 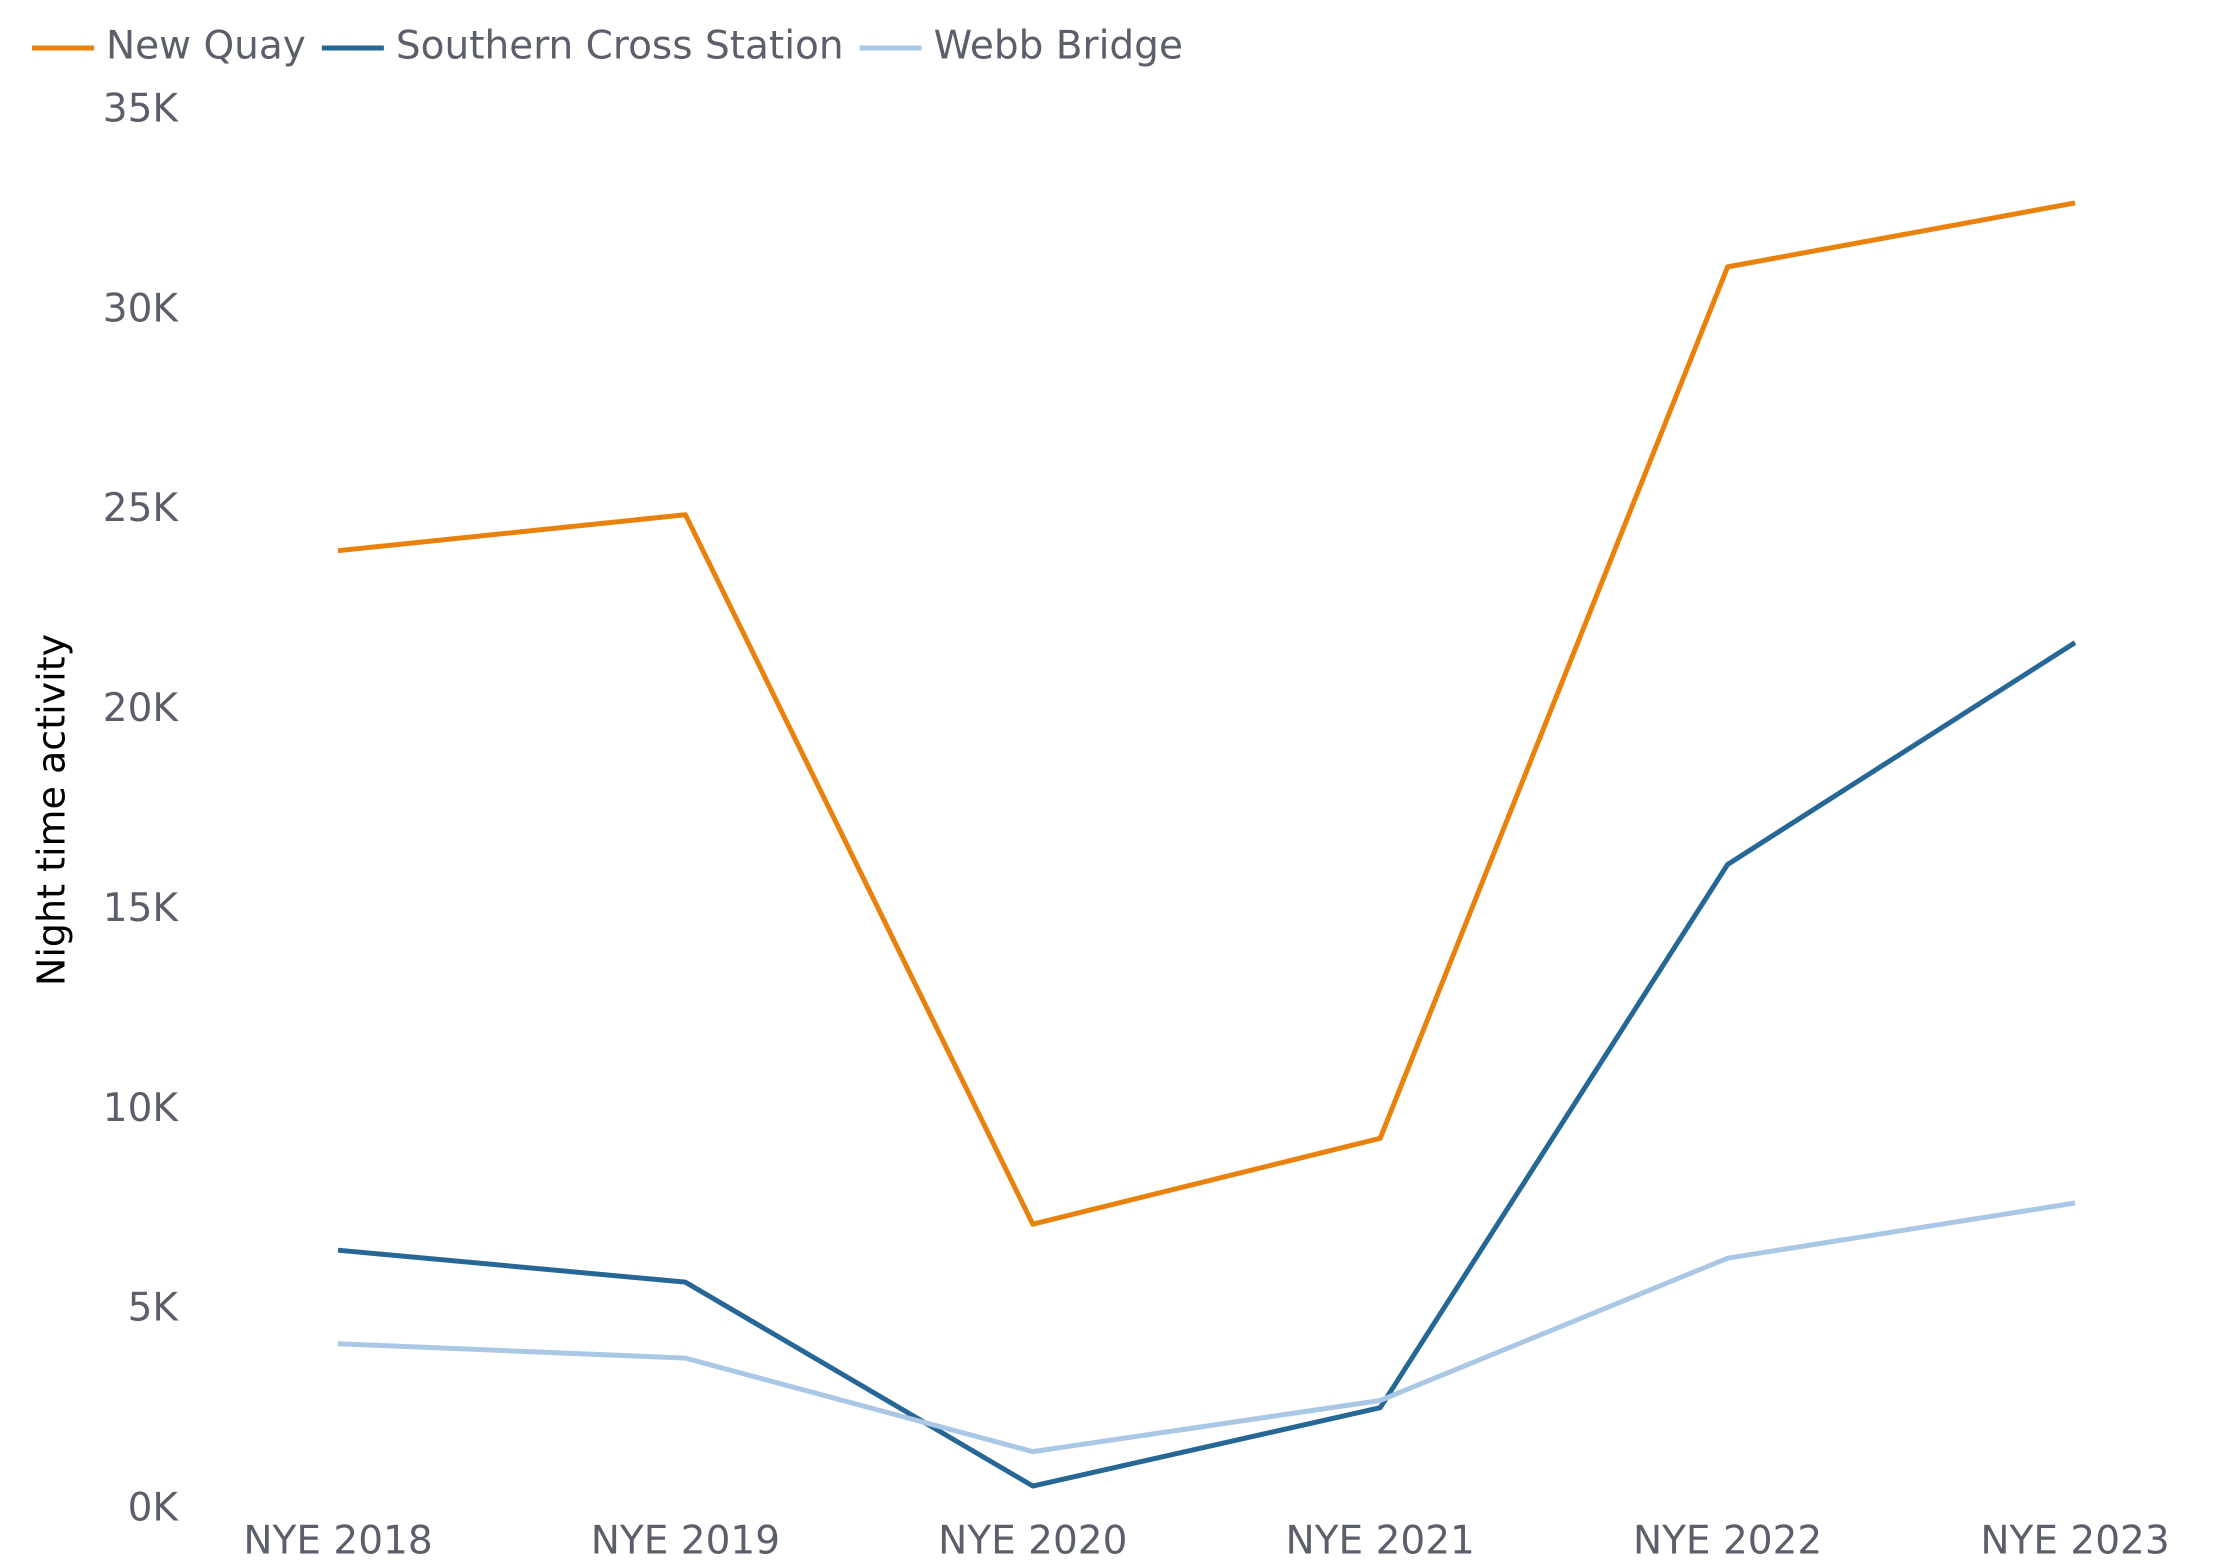 I want to click on x-tick-label: NYE 2020, so click(x=1032, y=1539).